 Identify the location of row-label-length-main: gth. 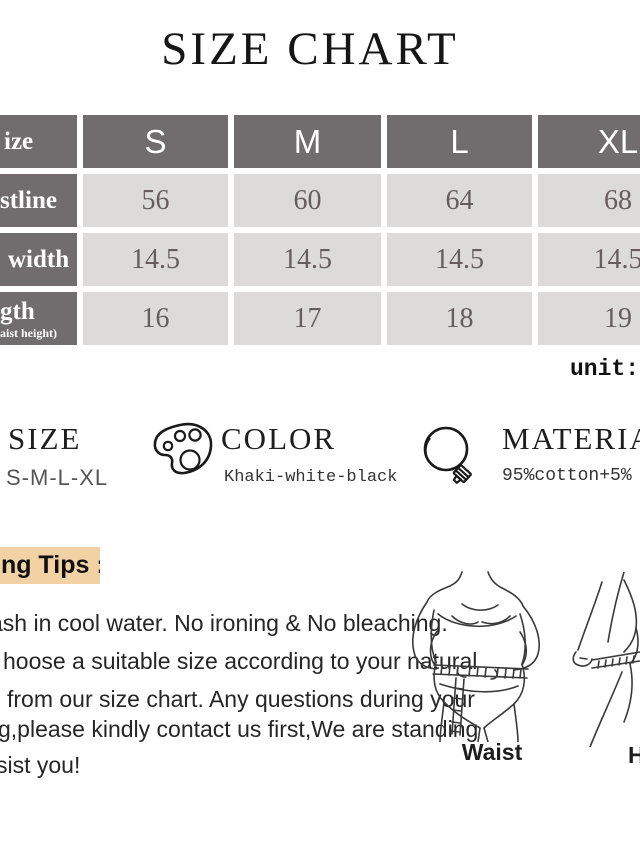
(17, 311).